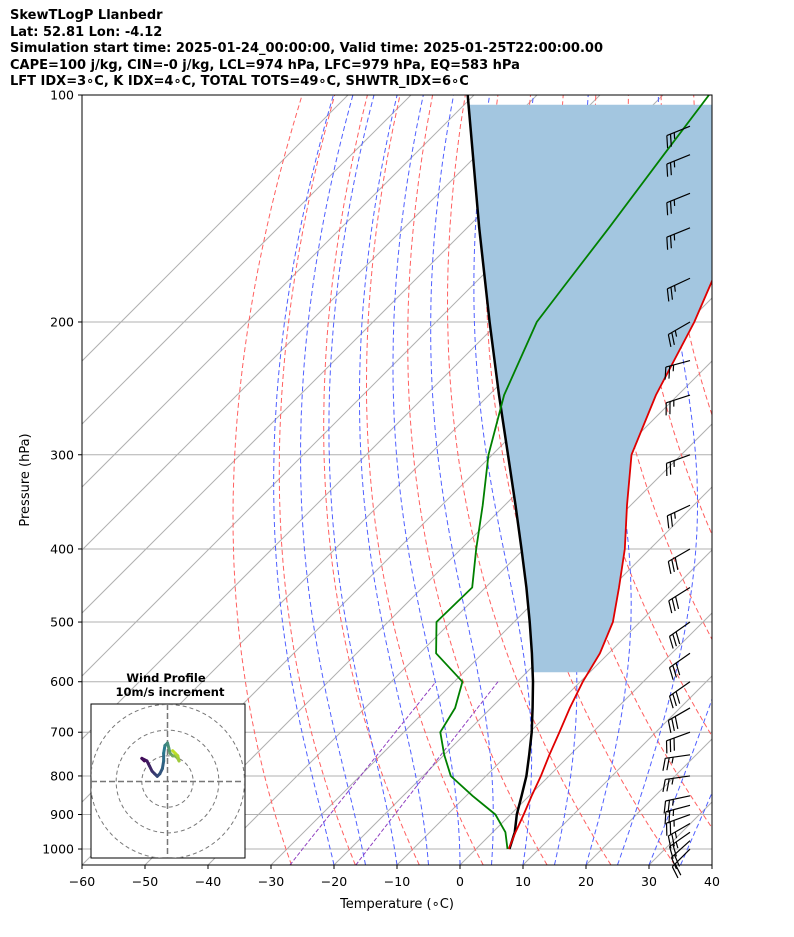 The image size is (794, 937). What do you see at coordinates (396, 904) in the screenshot?
I see `x-axis-label: Temperature (∘C)` at bounding box center [396, 904].